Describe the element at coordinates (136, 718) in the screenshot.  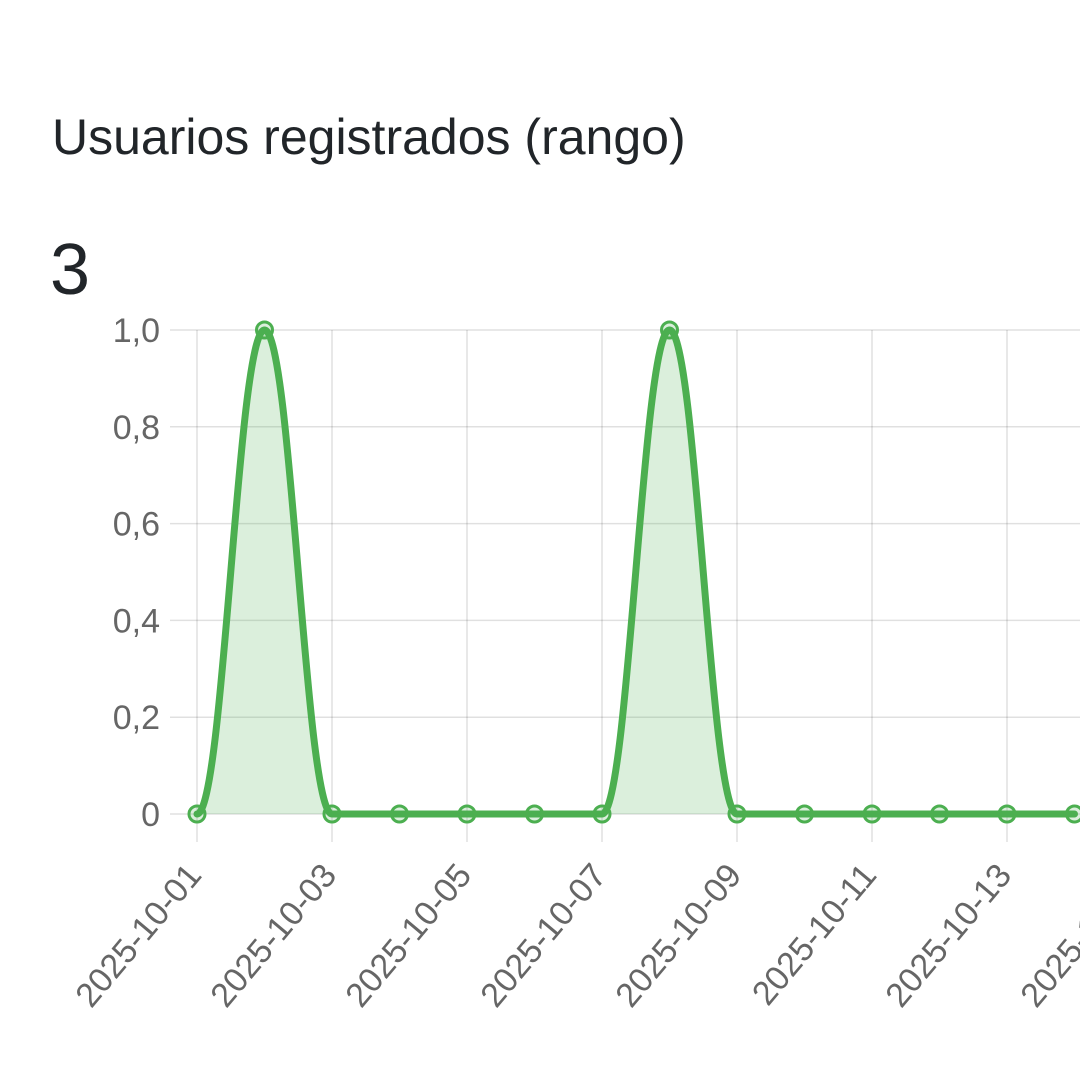
I see `y-tick-label: 0,2` at that location.